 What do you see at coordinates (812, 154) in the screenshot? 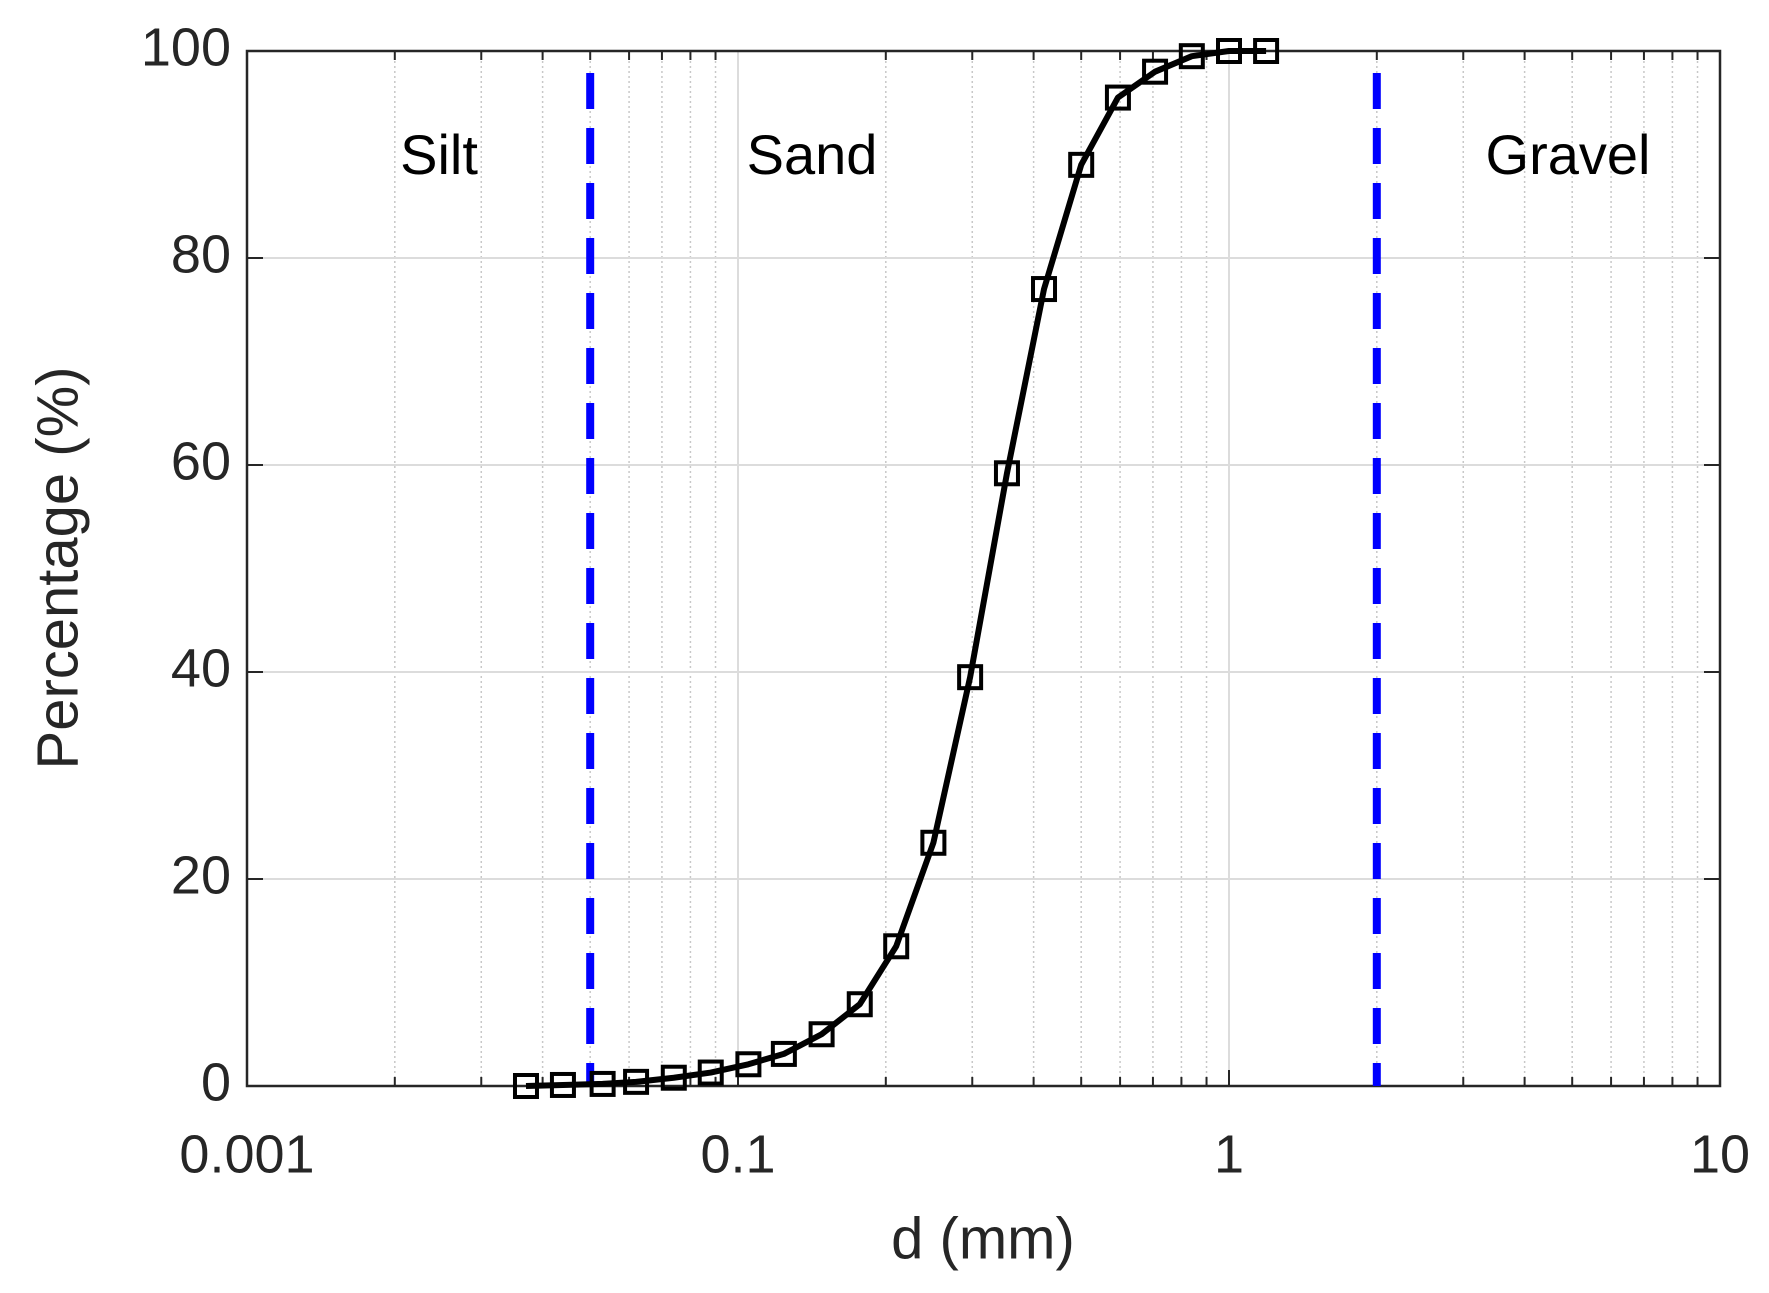
I see `annotation: Sand` at bounding box center [812, 154].